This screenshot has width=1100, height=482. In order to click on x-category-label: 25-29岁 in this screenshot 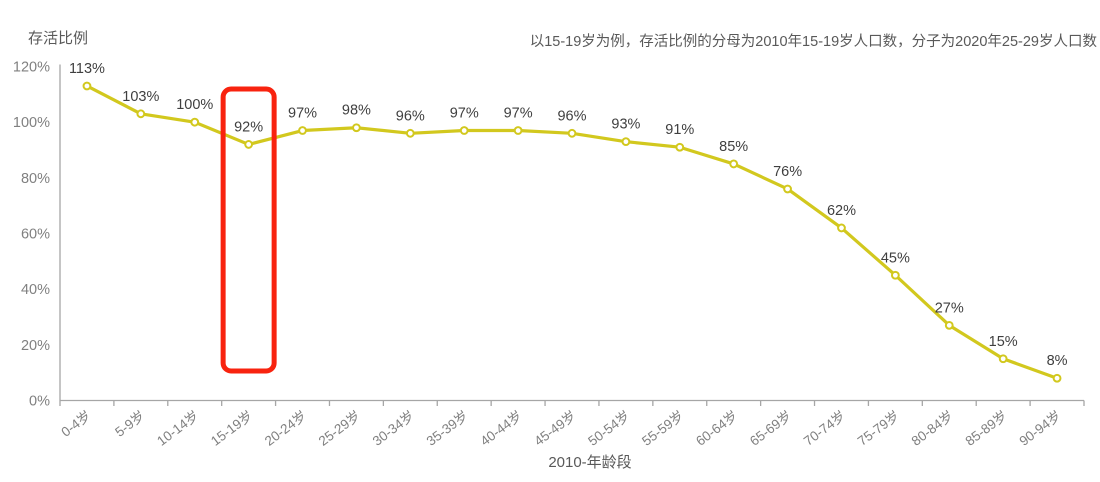, I will do `click(339, 428)`.